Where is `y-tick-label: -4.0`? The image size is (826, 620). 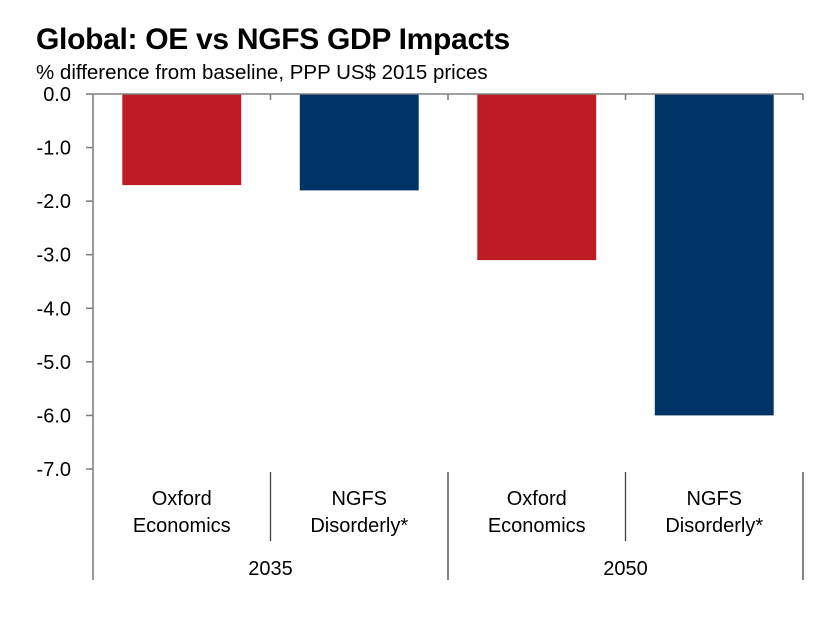 y-tick-label: -4.0 is located at coordinates (54, 309).